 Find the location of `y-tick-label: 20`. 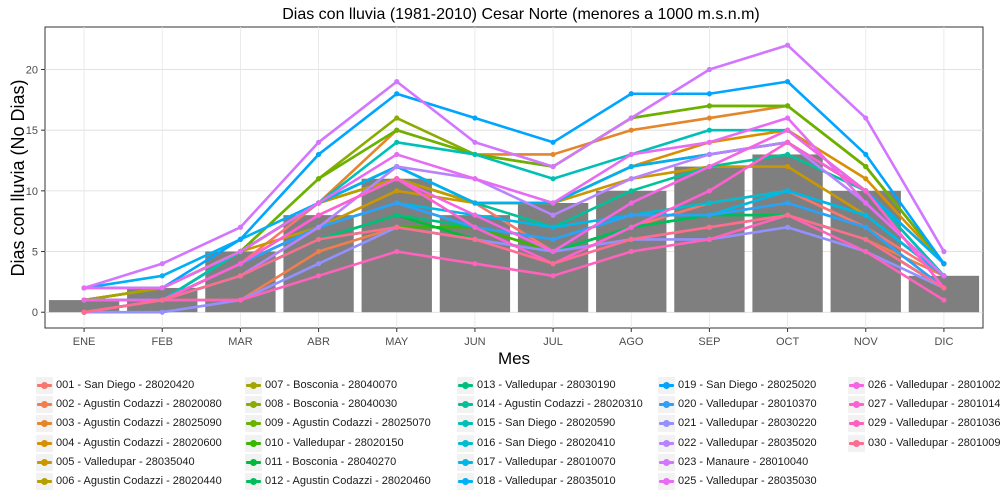

y-tick-label: 20 is located at coordinates (32, 70).